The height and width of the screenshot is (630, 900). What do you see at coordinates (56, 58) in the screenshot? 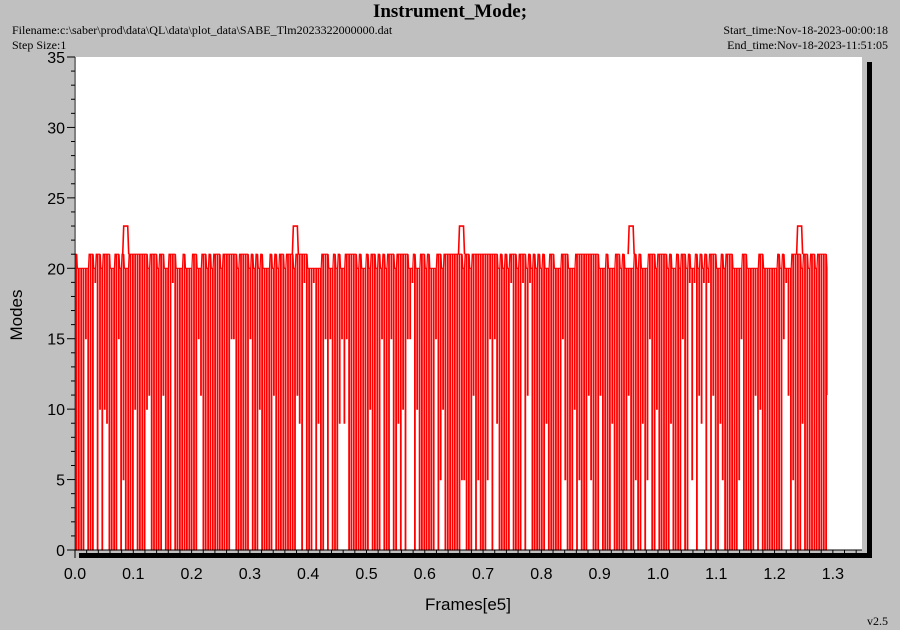
I see `y-tick-label: 35` at bounding box center [56, 58].